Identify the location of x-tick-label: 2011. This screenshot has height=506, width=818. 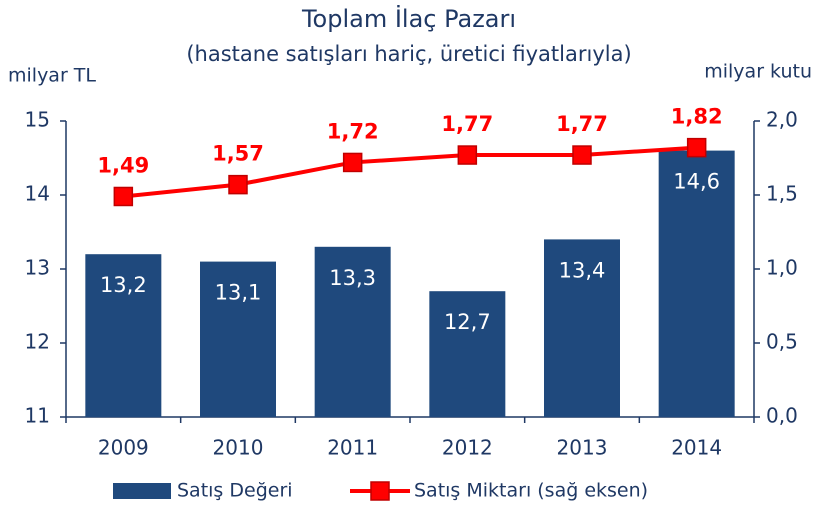
(352, 448).